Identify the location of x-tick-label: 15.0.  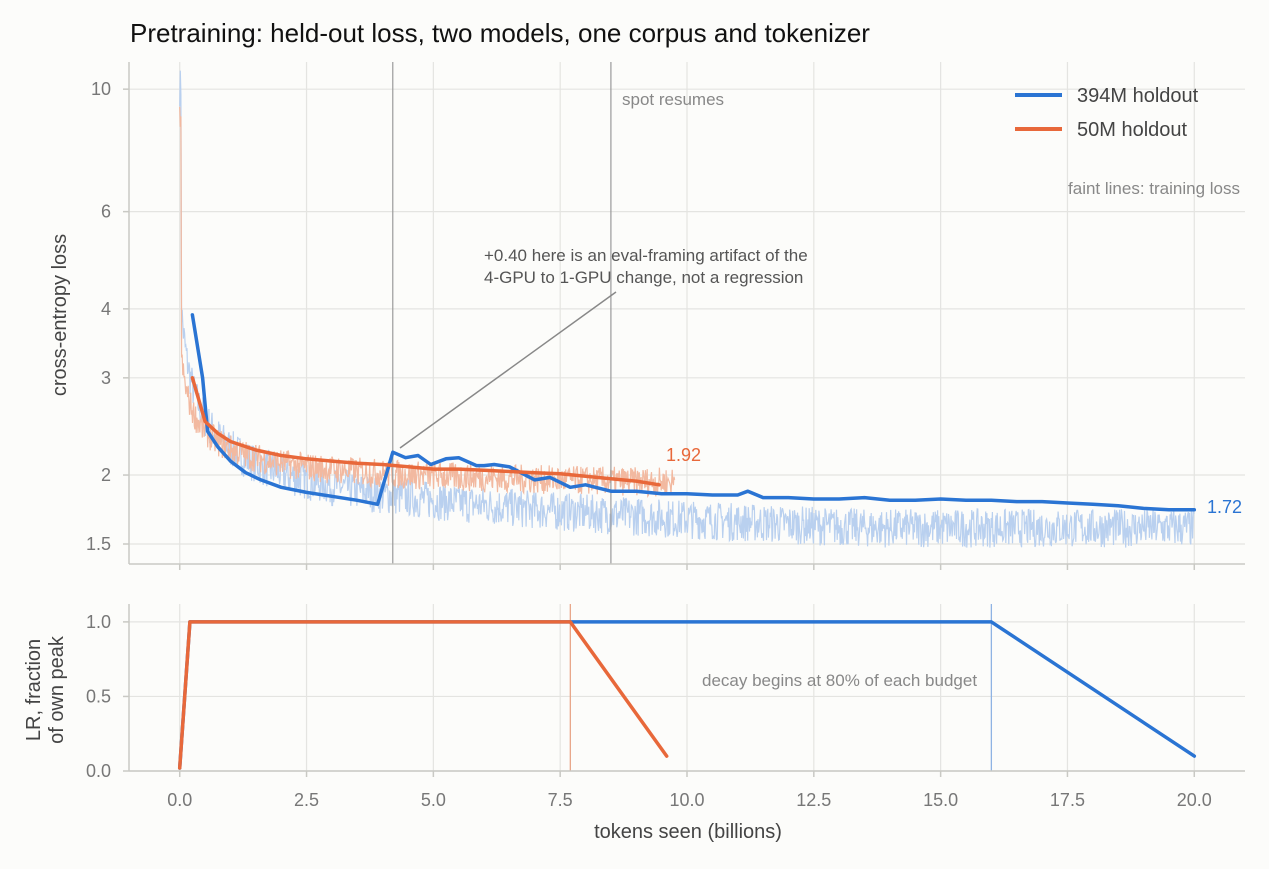
(940, 800).